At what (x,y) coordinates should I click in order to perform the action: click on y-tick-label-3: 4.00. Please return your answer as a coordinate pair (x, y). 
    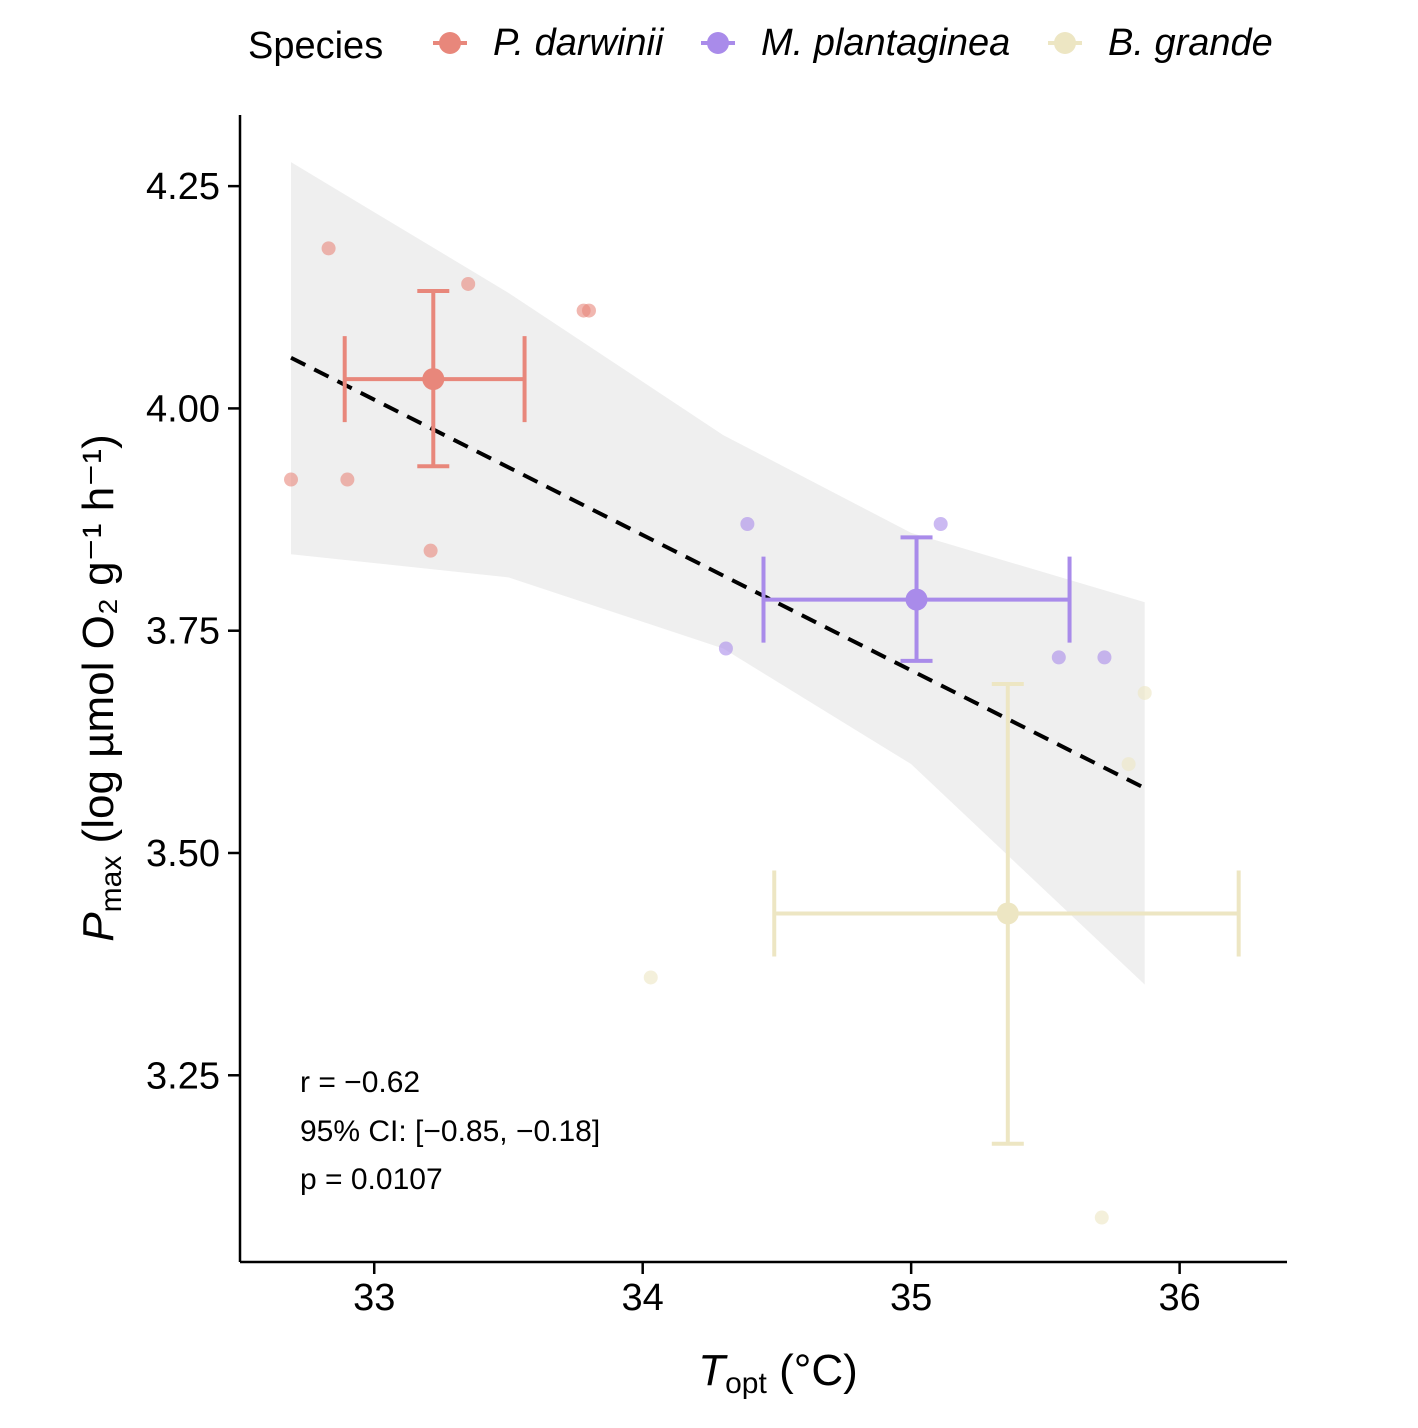
    Looking at the image, I should click on (183, 409).